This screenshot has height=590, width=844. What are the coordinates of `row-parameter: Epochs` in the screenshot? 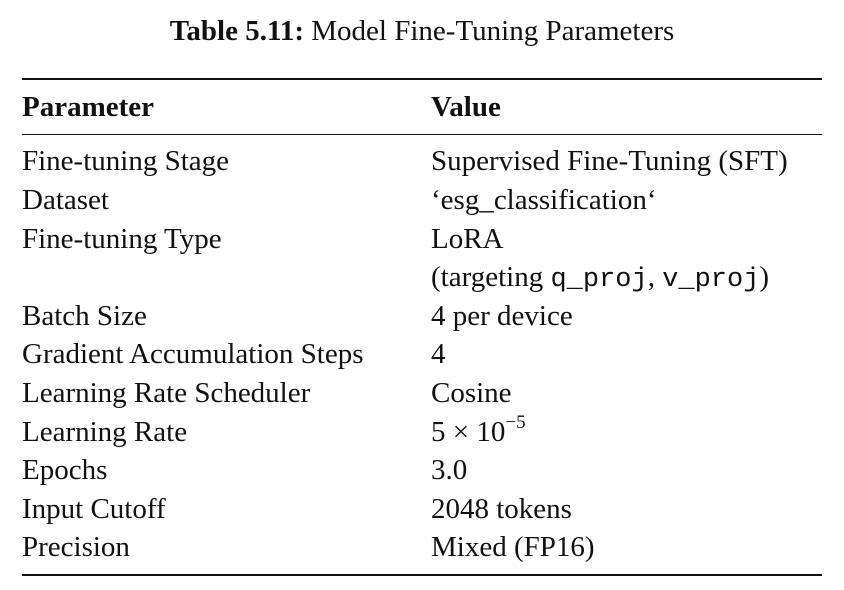 It's located at (65, 470).